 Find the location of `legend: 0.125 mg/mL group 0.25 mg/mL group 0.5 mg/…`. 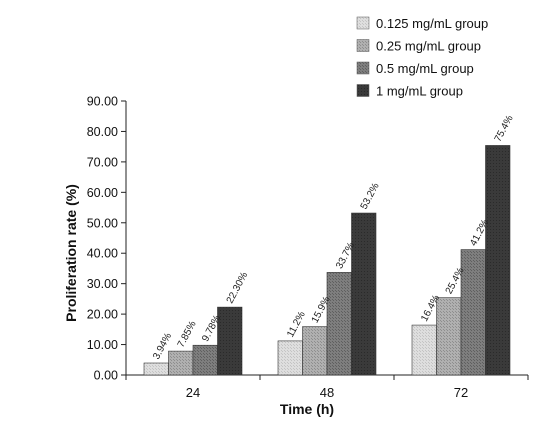

legend: 0.125 mg/mL group 0.25 mg/mL group 0.5 mg/… is located at coordinates (422, 57).